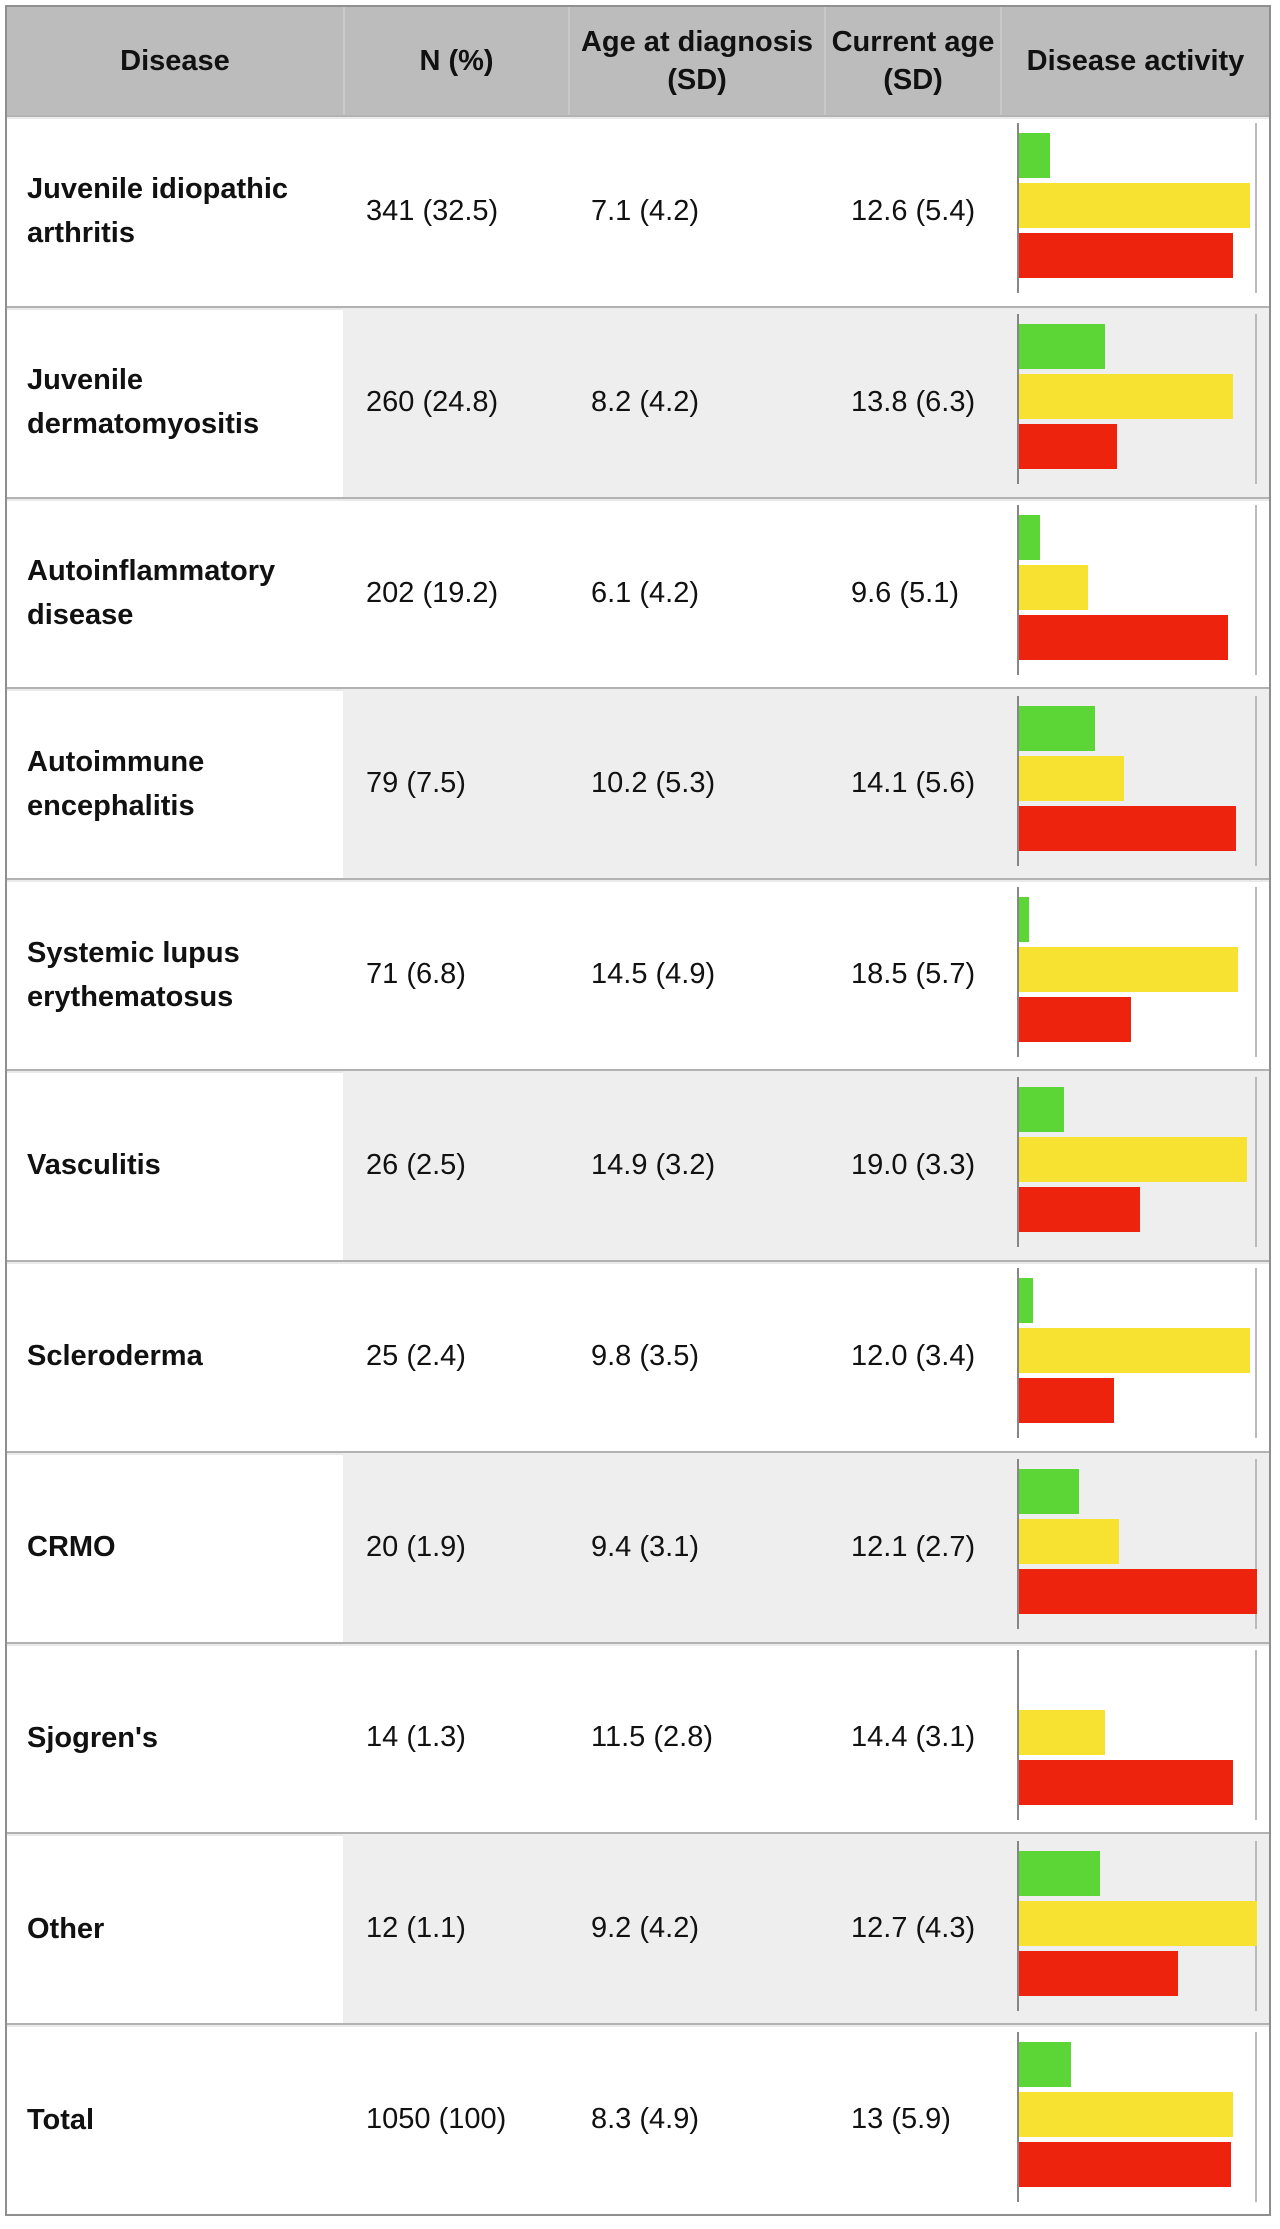 The width and height of the screenshot is (1280, 2229). I want to click on n-percent-cell: 79 (7.5), so click(455, 784).